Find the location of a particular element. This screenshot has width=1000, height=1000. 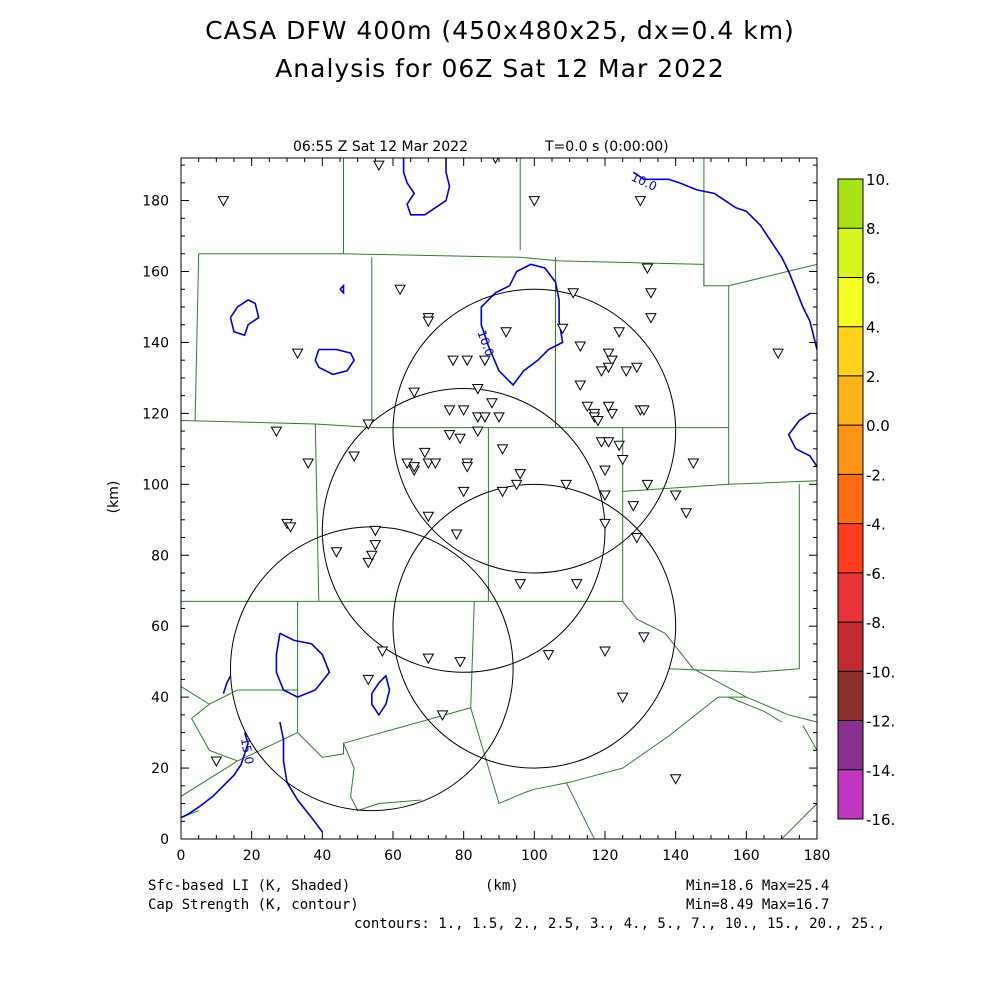

forecast-time-label: T=0.0 s (0:00:00) is located at coordinates (606, 147).